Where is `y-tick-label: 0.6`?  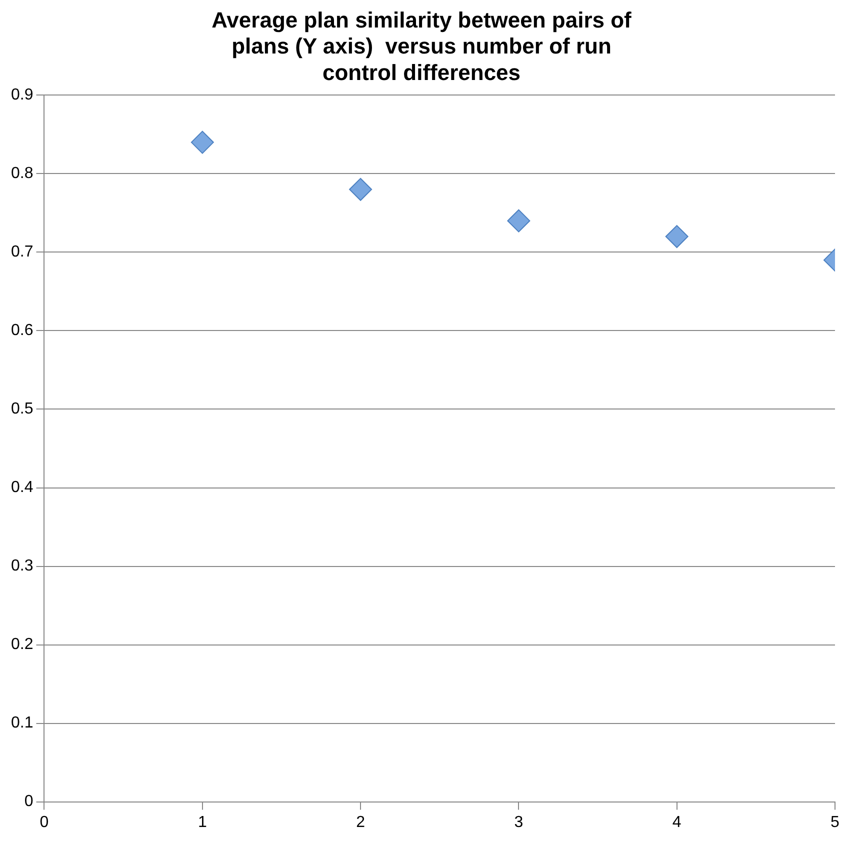
y-tick-label: 0.6 is located at coordinates (22, 331).